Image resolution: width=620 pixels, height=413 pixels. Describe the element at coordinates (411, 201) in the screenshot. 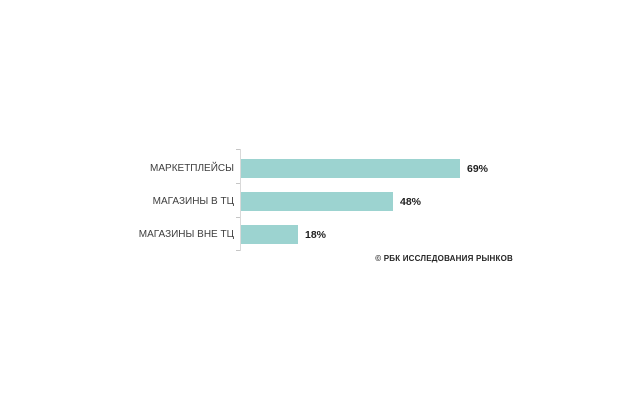

I see `value-label: 48%` at that location.